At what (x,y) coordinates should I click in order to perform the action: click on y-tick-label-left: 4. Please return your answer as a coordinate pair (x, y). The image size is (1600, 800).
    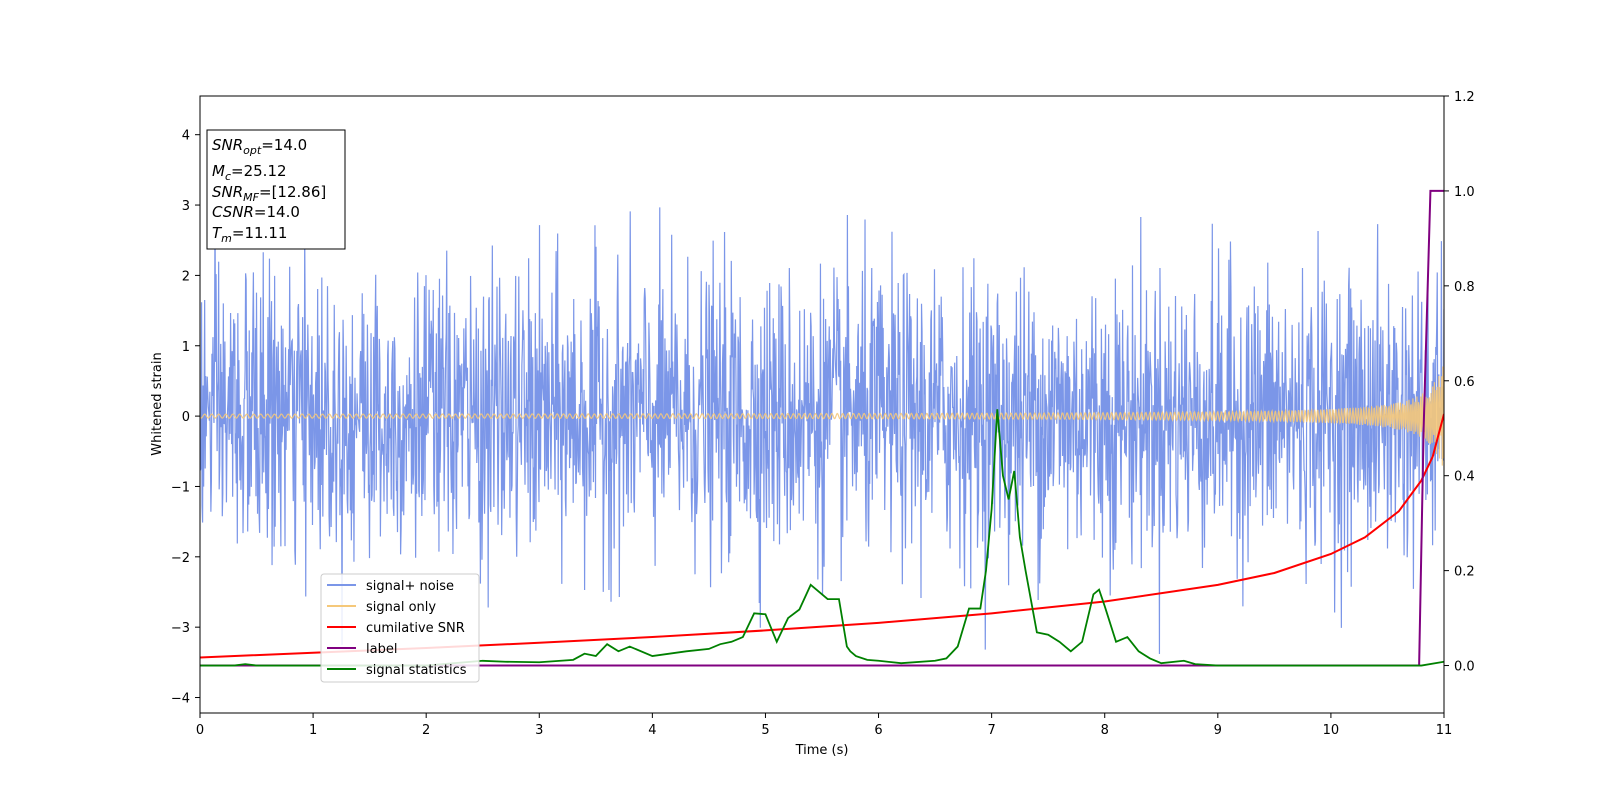
    Looking at the image, I should click on (186, 136).